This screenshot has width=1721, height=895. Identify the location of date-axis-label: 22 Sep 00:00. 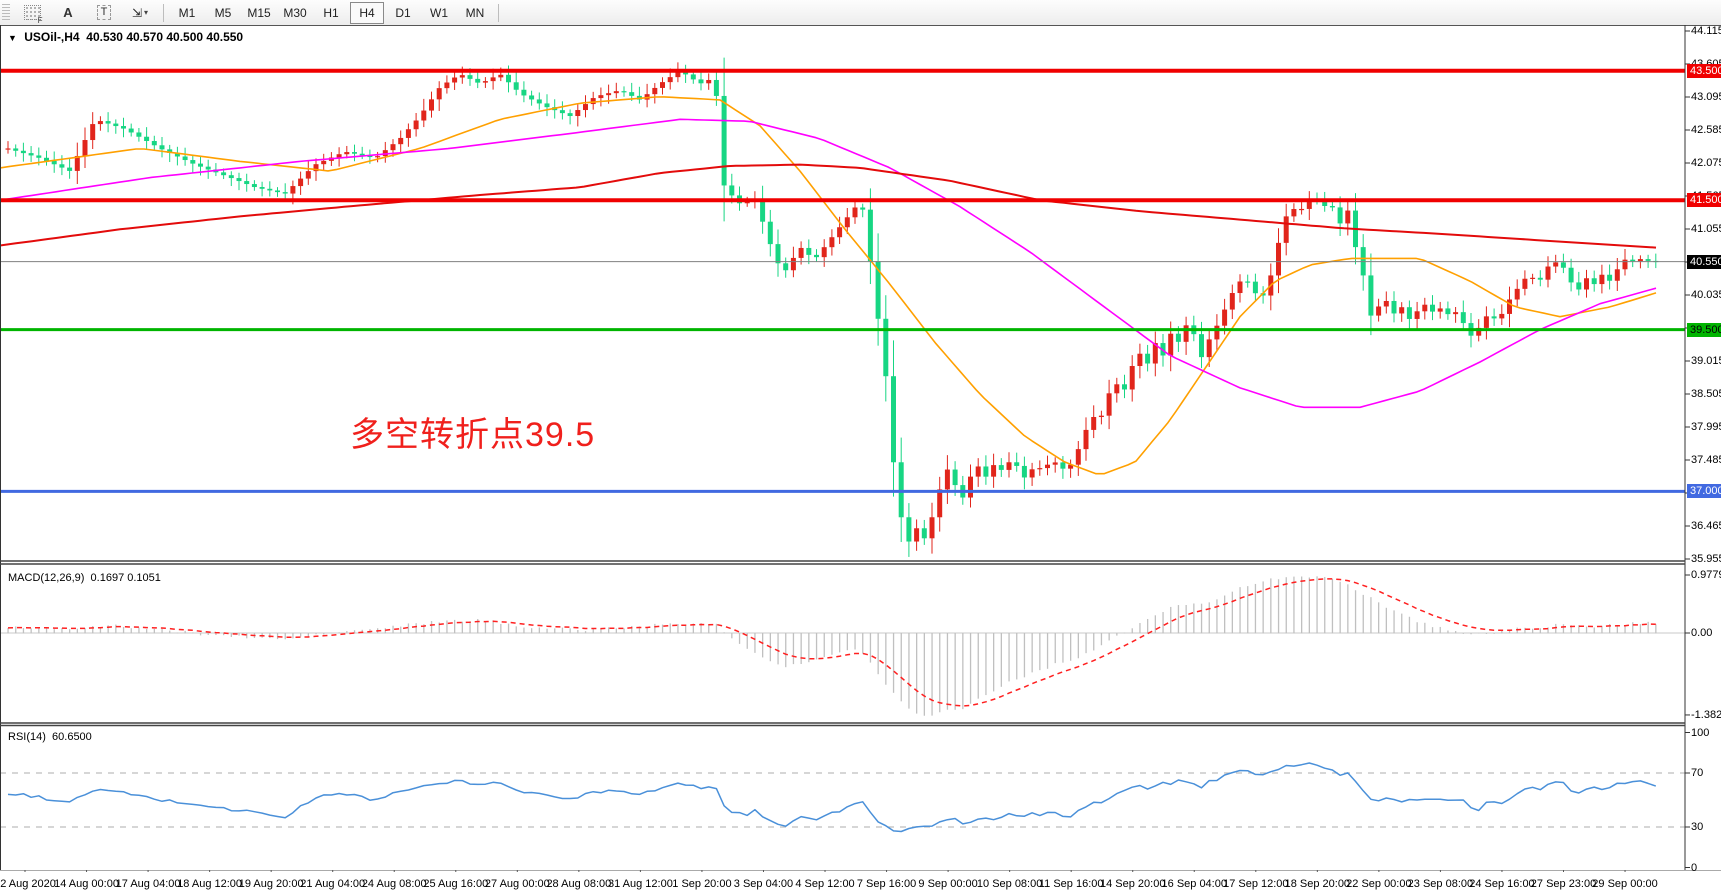
(1379, 884).